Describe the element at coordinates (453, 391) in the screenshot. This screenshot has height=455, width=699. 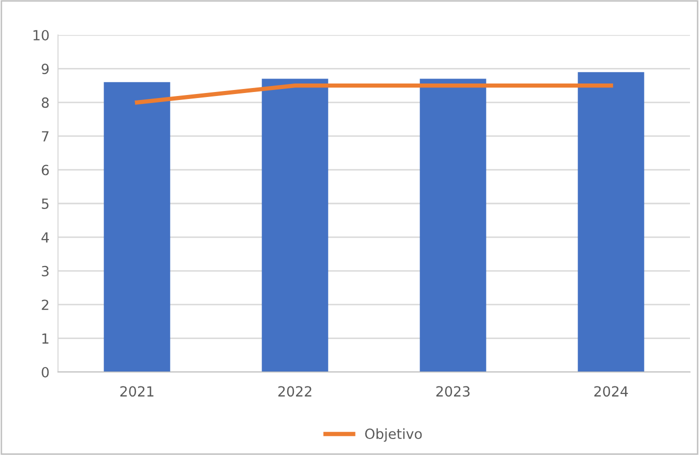
I see `x-tick-label: 2023` at that location.